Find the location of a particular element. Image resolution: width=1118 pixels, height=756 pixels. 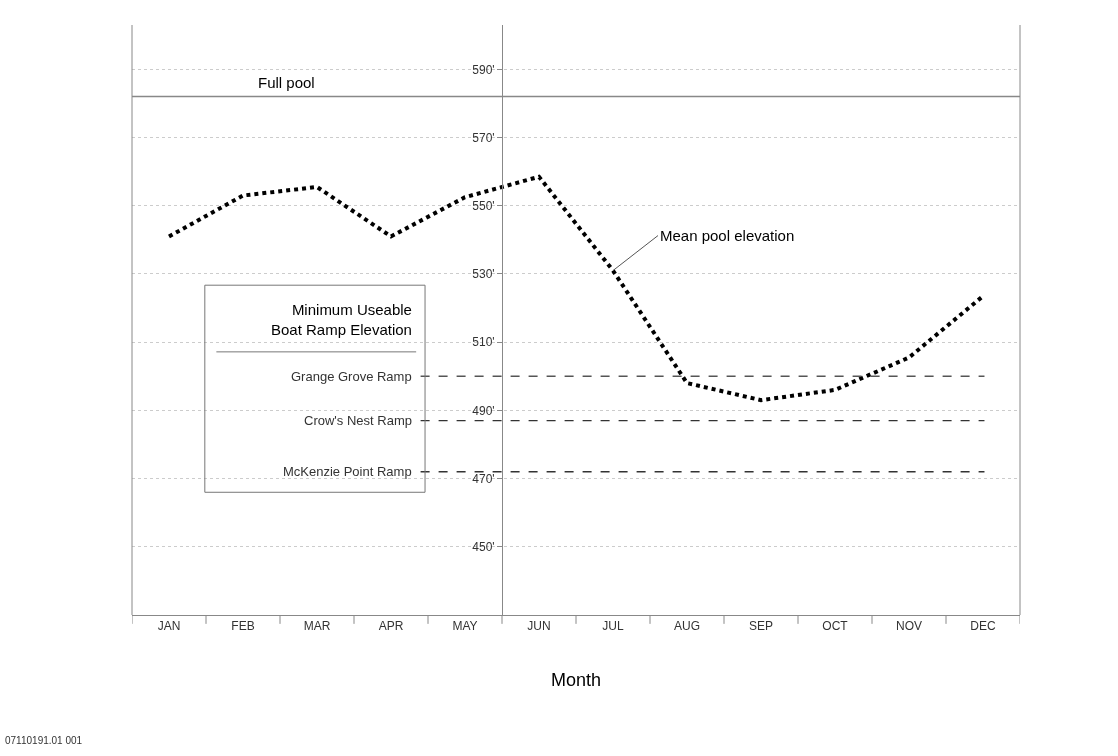

x-tick-label: JUL is located at coordinates (613, 626).